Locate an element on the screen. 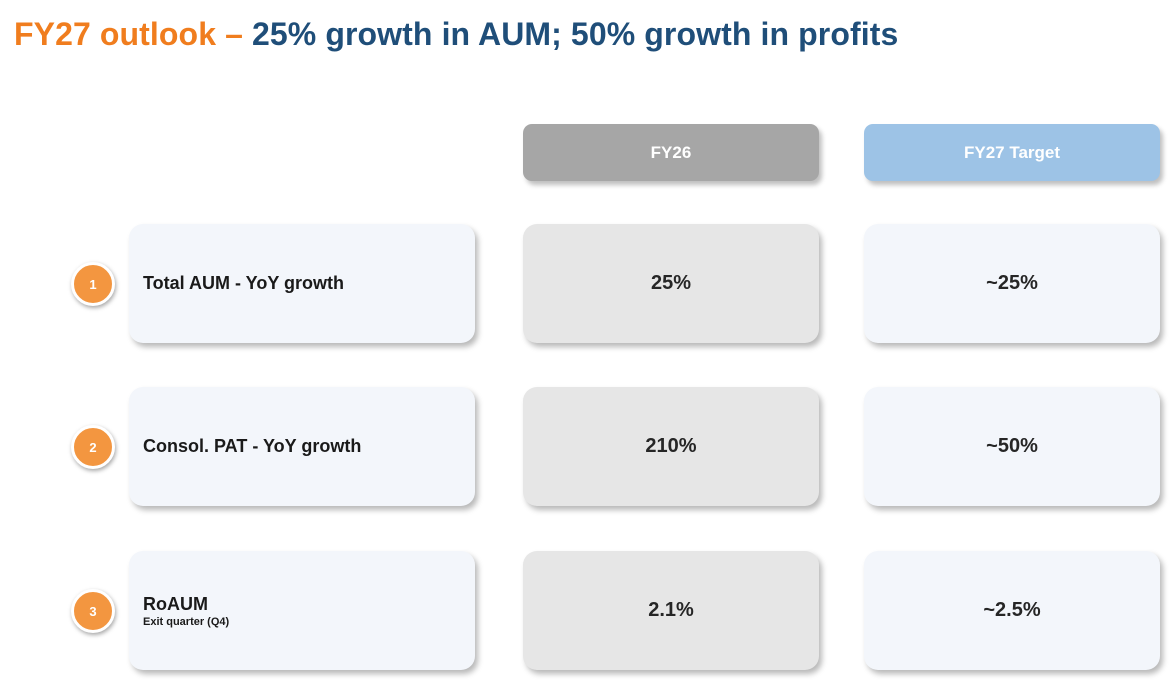 The width and height of the screenshot is (1173, 686). fy27-target-value: ~25% is located at coordinates (1012, 283).